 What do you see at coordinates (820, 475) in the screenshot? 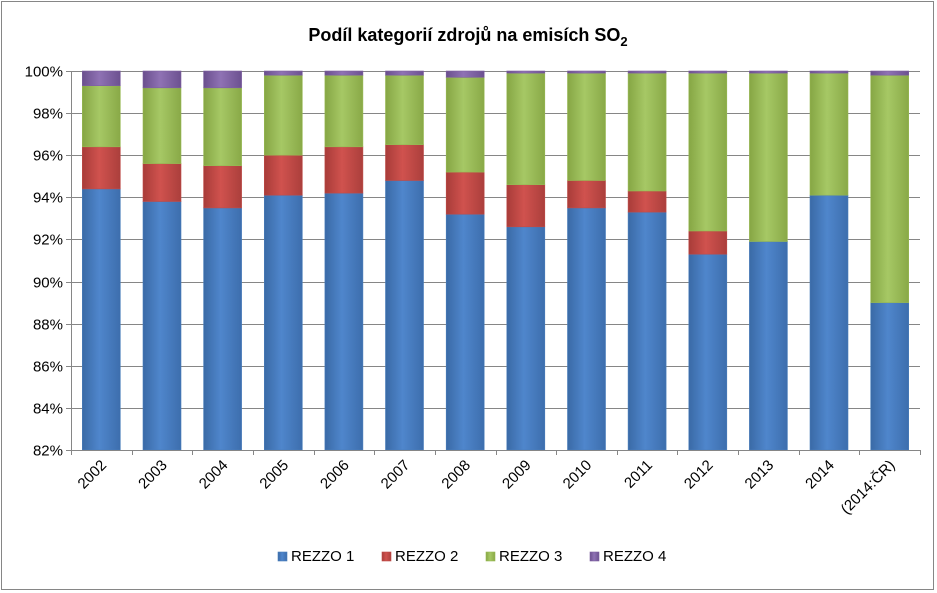
I see `x-tick-label: 2014` at bounding box center [820, 475].